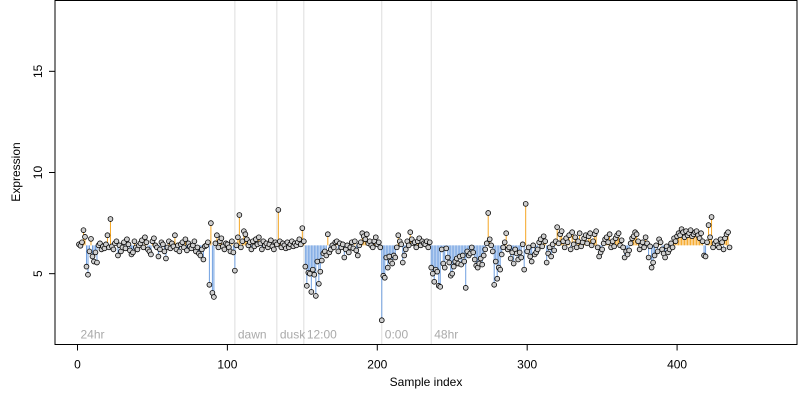  Describe the element at coordinates (426, 382) in the screenshot. I see `x-axis-title: Sample index` at that location.